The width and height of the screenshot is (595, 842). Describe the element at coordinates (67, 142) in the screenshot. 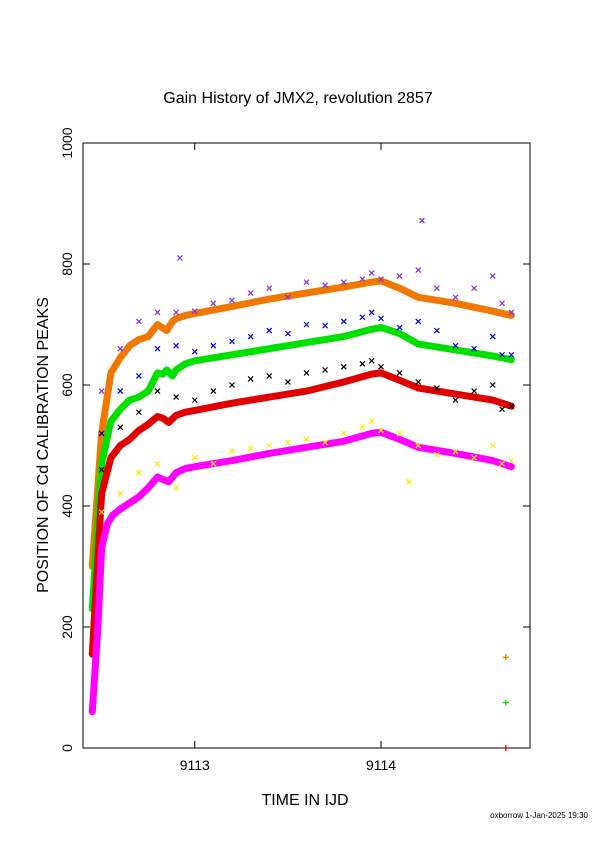

I see `y-tick-label: 1000` at that location.